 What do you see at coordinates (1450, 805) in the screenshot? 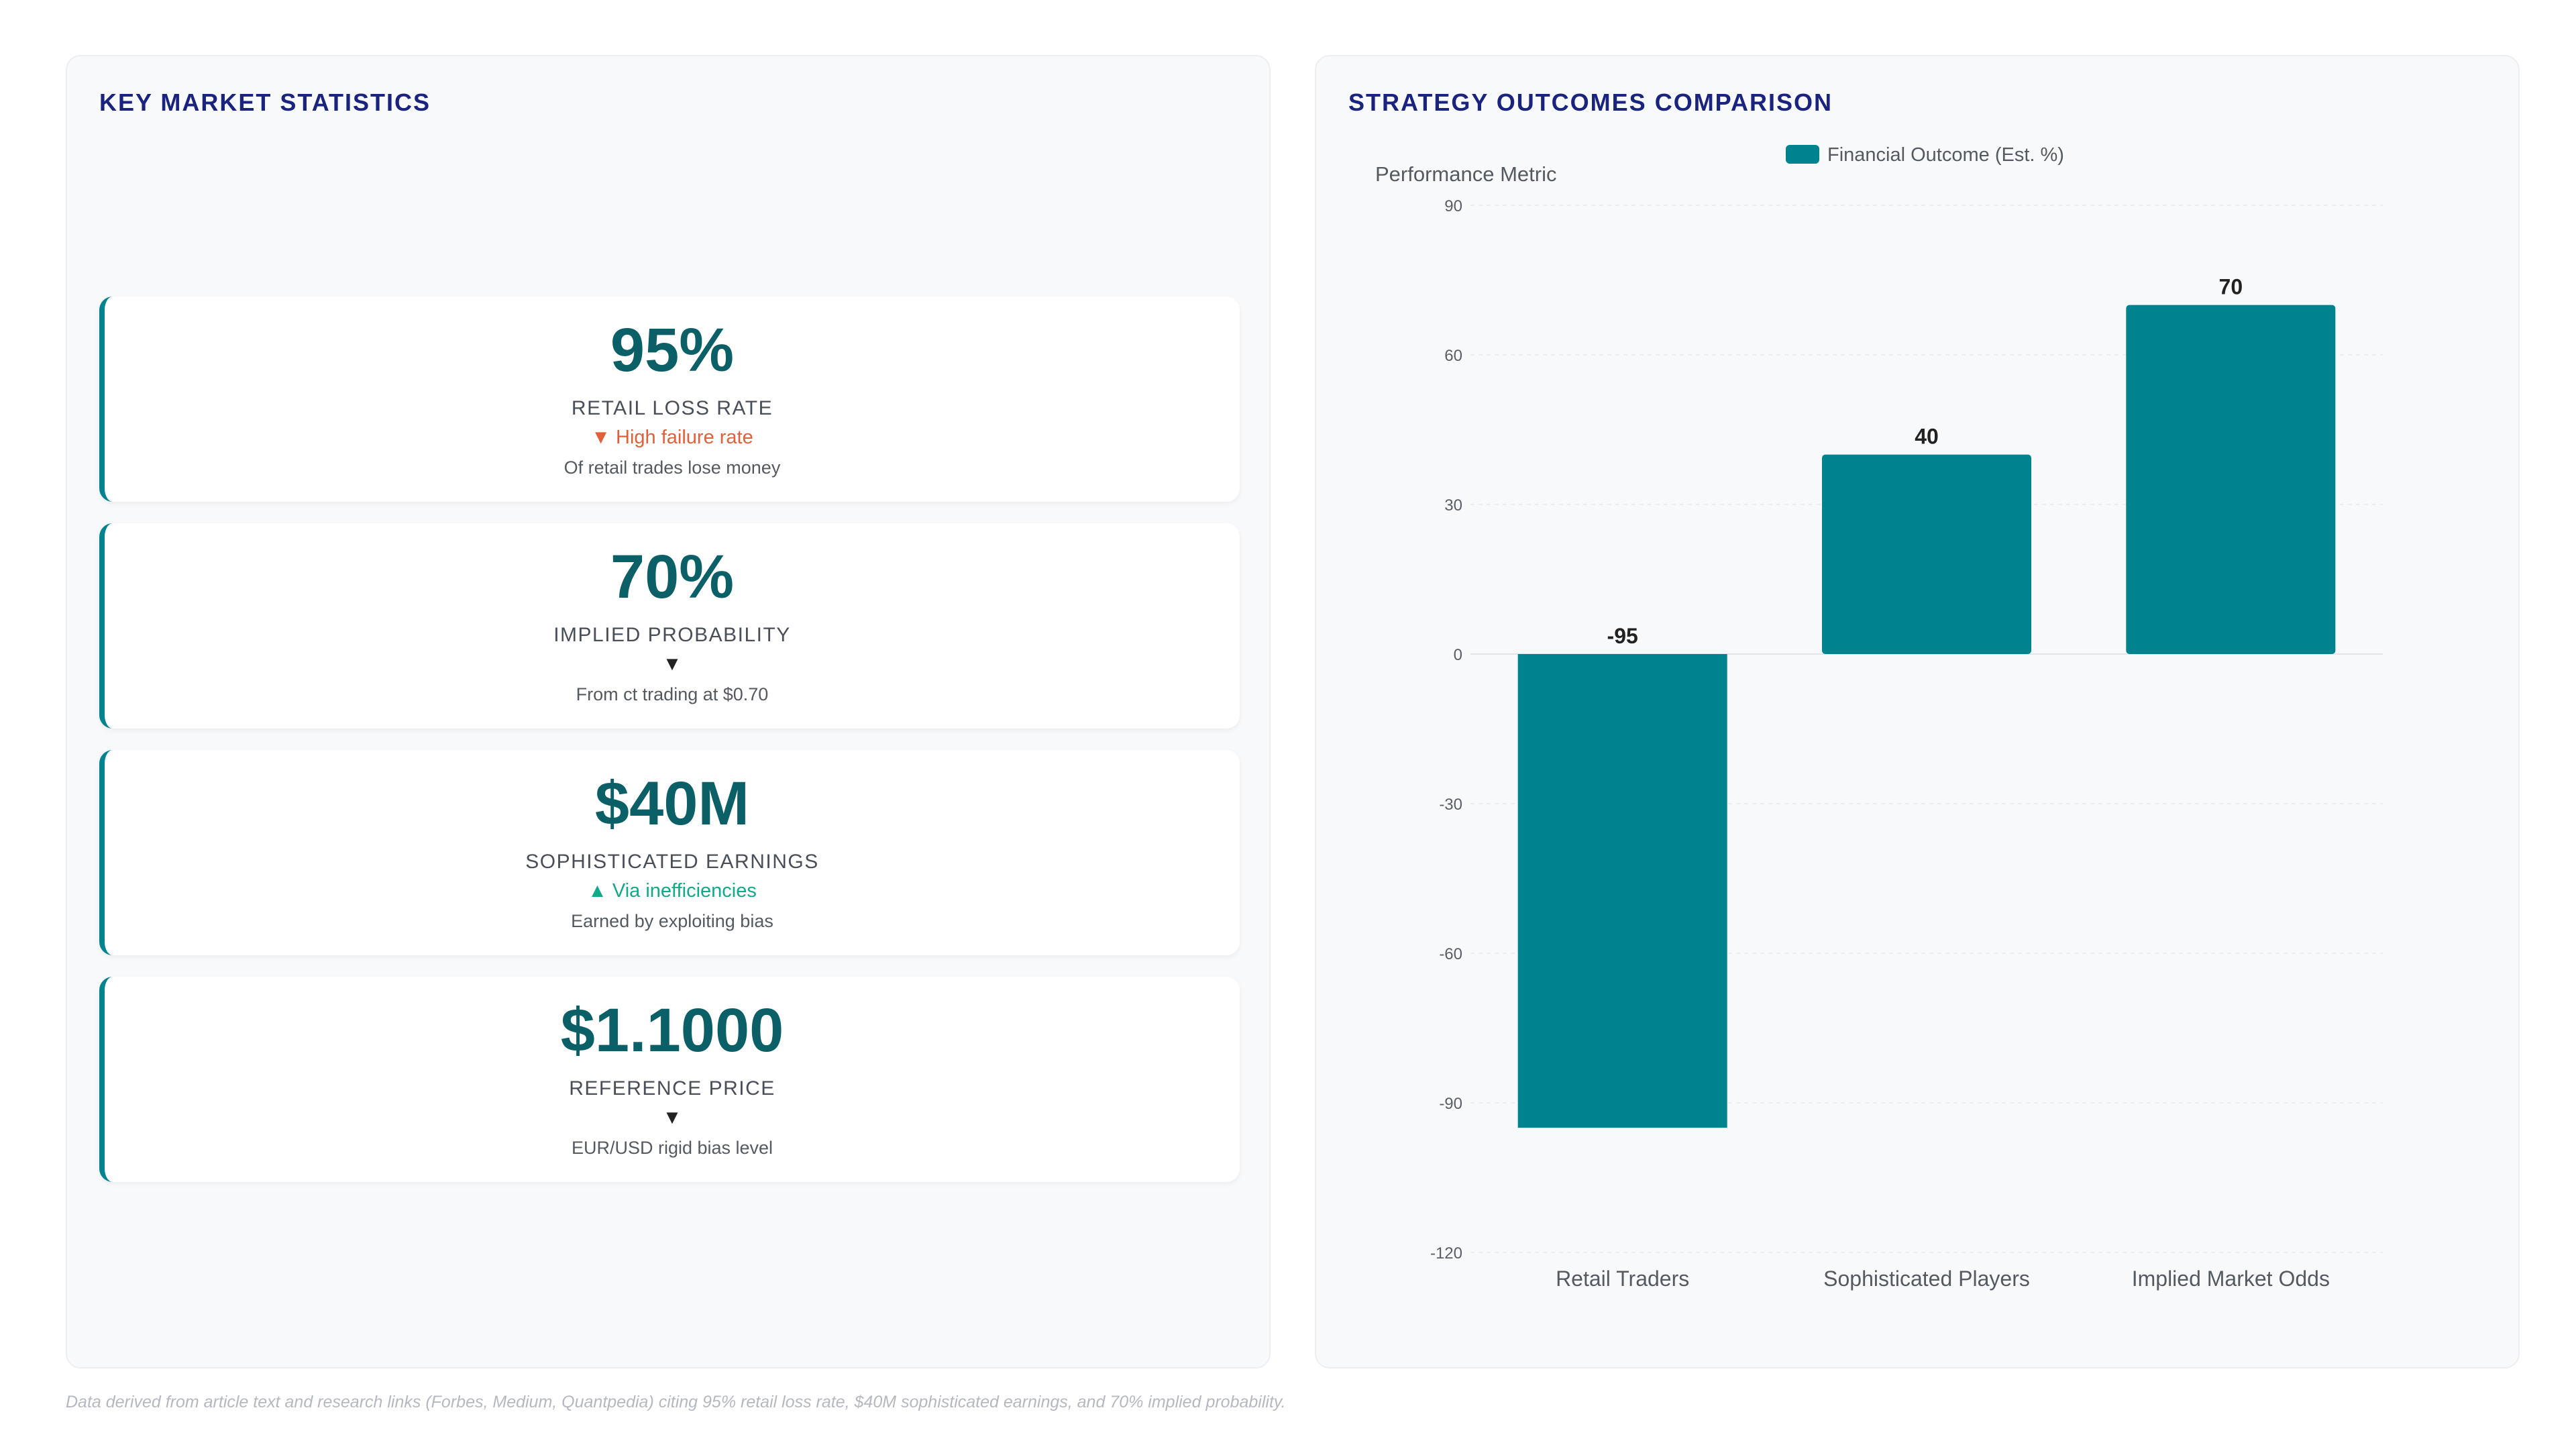
I see `y-tick-label: -30` at bounding box center [1450, 805].